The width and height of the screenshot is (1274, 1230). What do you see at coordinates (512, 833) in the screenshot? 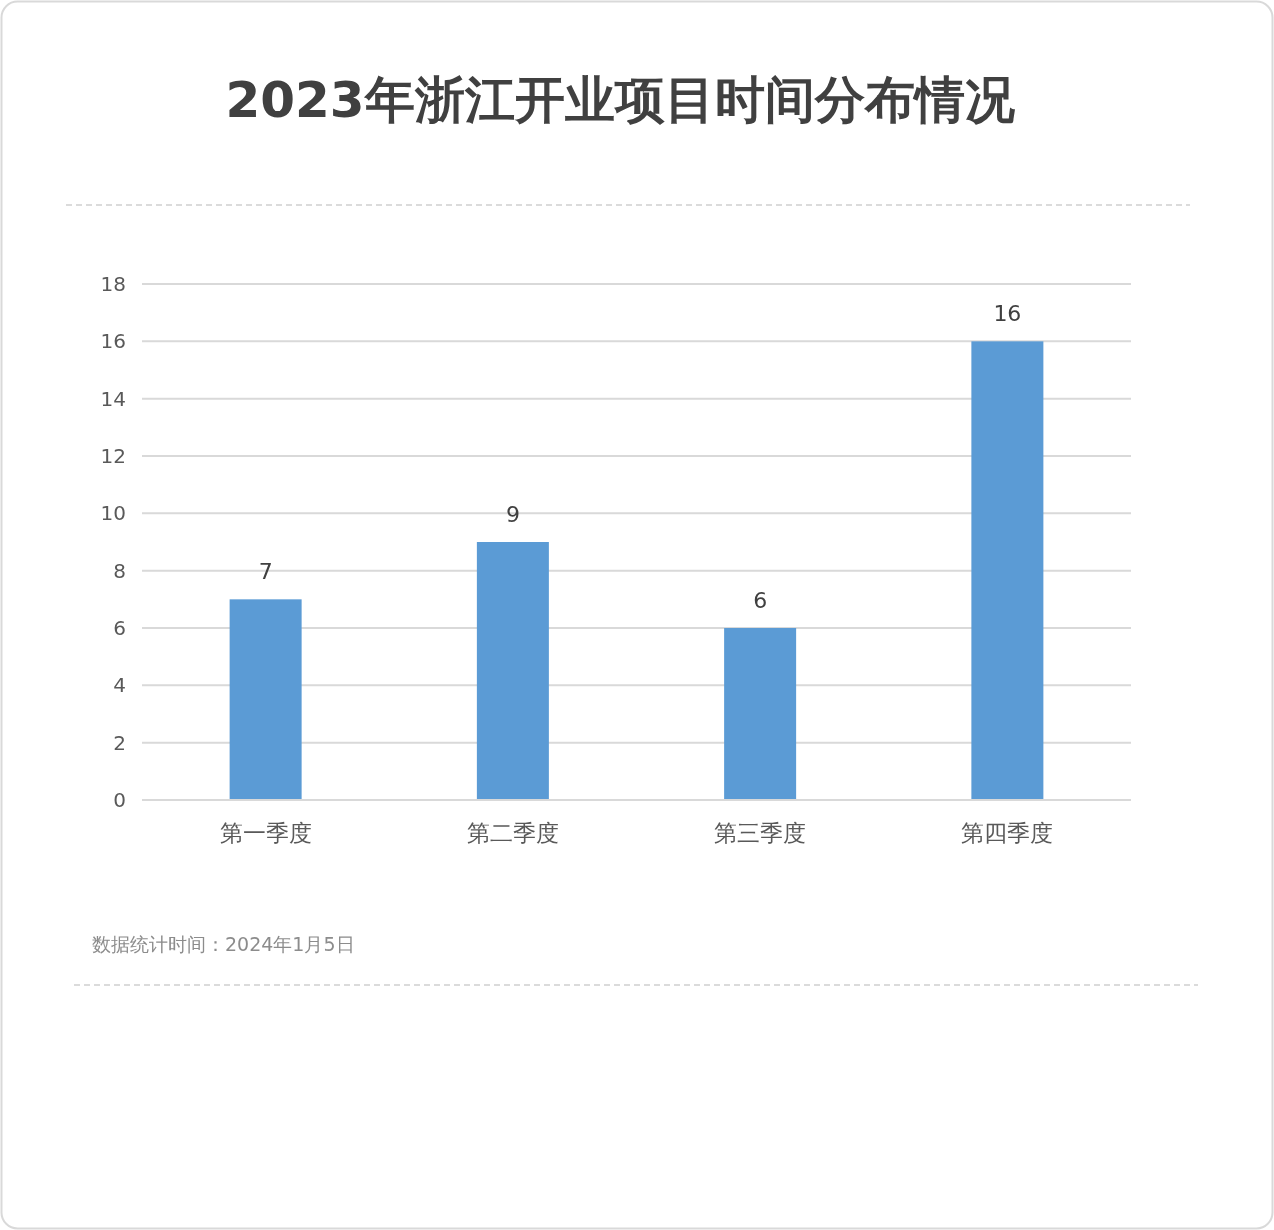
I see `x-tick-label: 第二季度` at bounding box center [512, 833].